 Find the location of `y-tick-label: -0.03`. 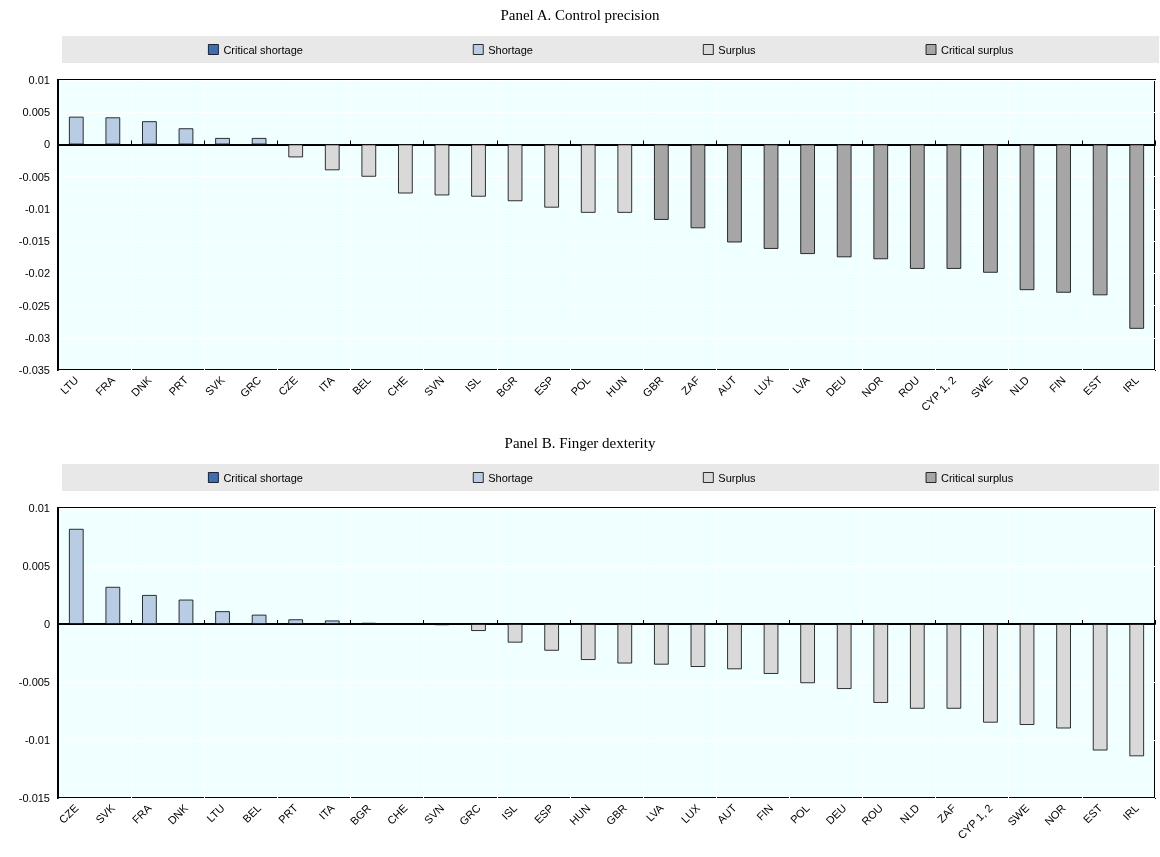

y-tick-label: -0.03 is located at coordinates (37, 337).